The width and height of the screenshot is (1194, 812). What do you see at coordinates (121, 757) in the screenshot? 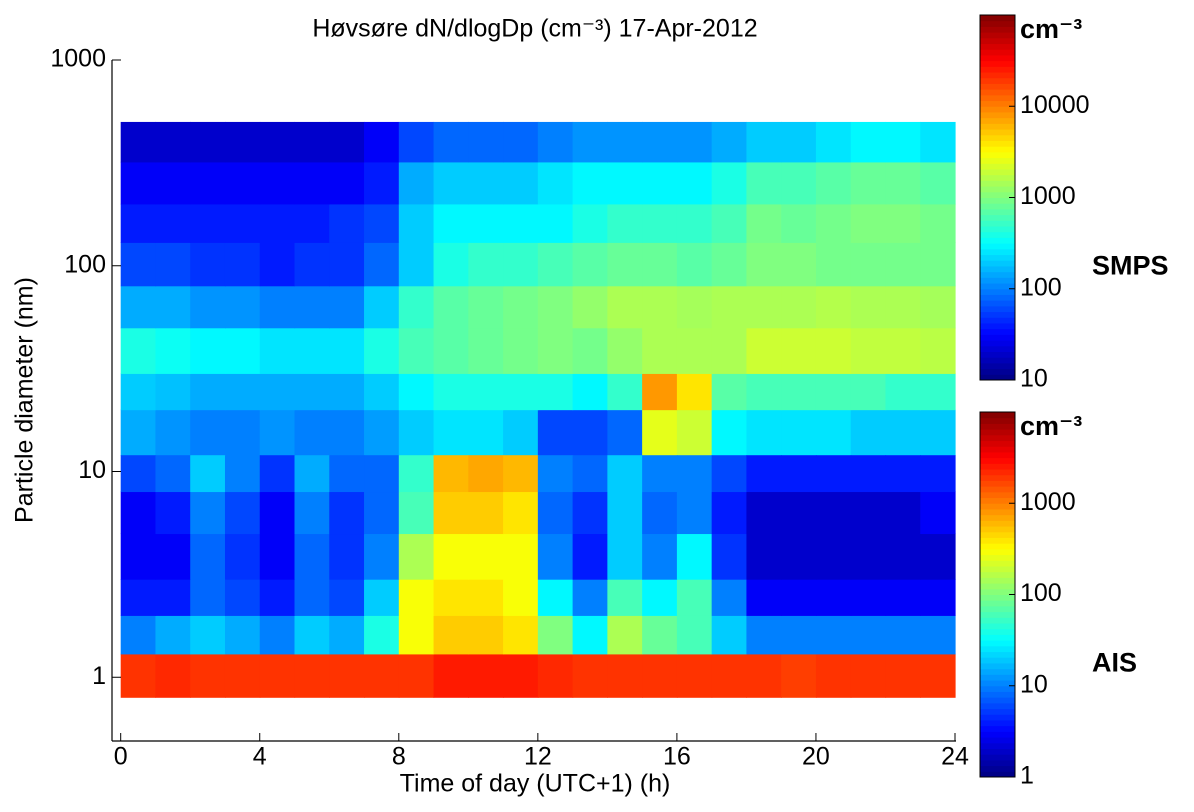
I see `x-tick-label: 0` at bounding box center [121, 757].